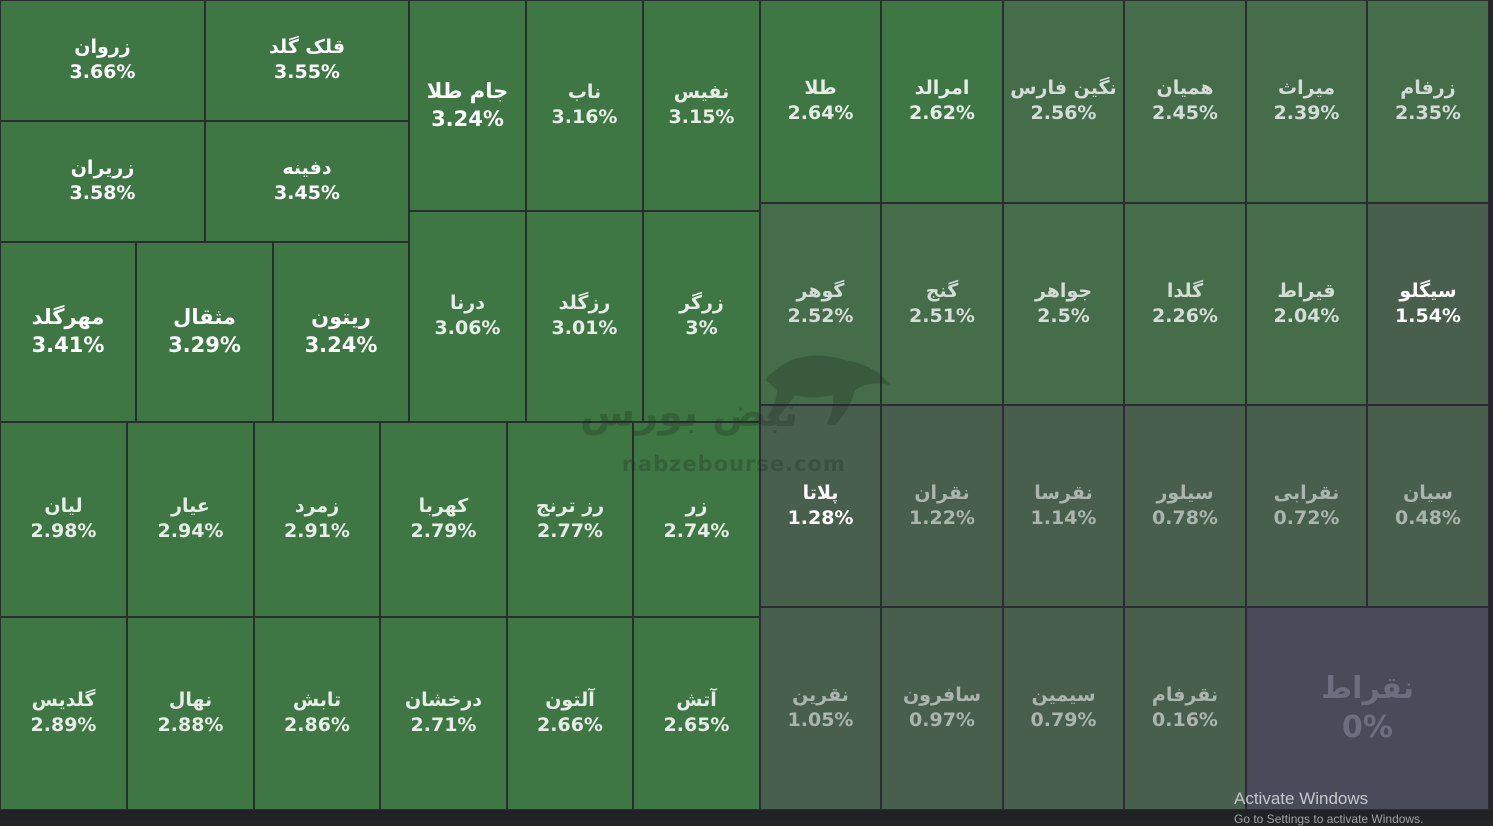 The width and height of the screenshot is (1493, 826). Describe the element at coordinates (317, 700) in the screenshot. I see `cell-name: تابش` at that location.